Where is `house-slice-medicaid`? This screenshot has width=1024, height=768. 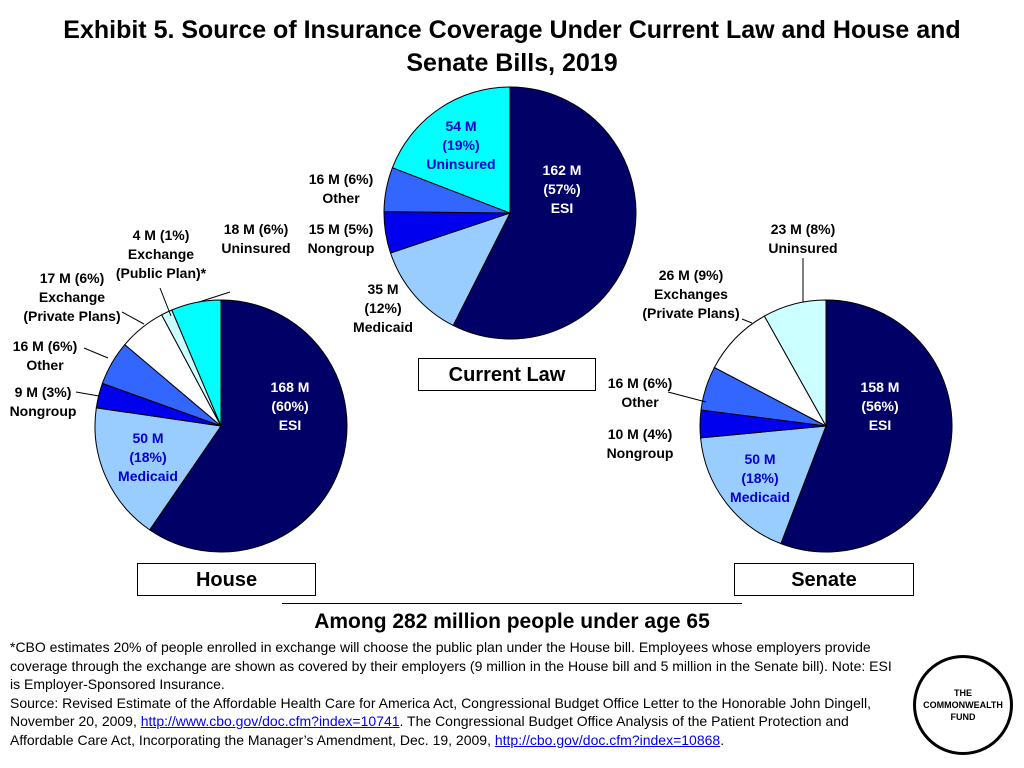
house-slice-medicaid is located at coordinates (158, 469).